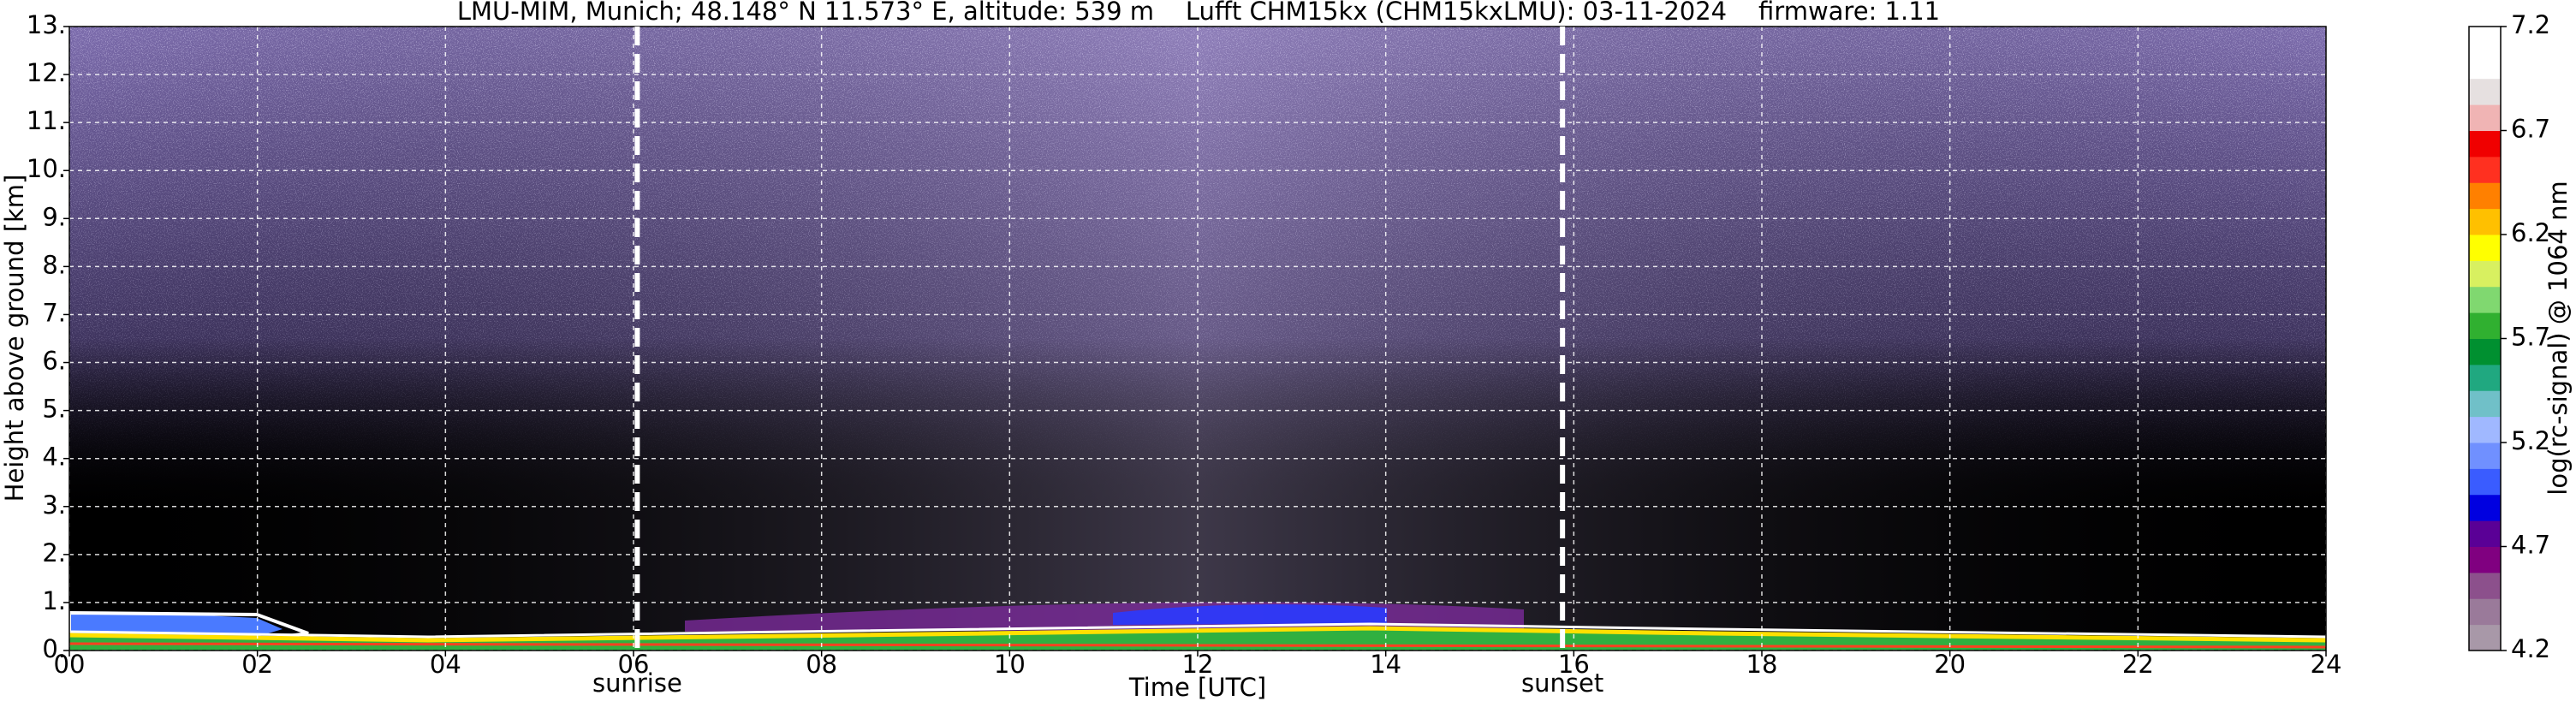 The height and width of the screenshot is (707, 2576). What do you see at coordinates (1386, 664) in the screenshot?
I see `x-tick-label: 14` at bounding box center [1386, 664].